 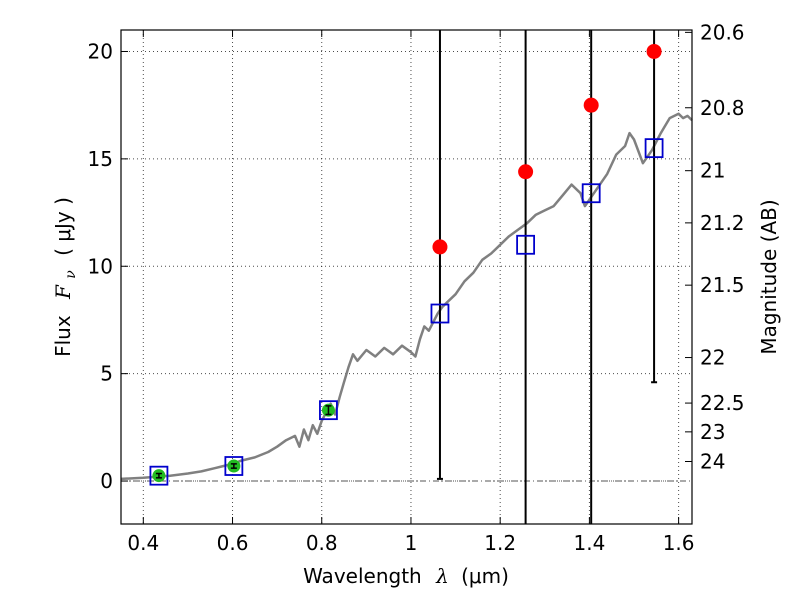 What do you see at coordinates (722, 32) in the screenshot?
I see `y2-tick-label: 20.6` at bounding box center [722, 32].